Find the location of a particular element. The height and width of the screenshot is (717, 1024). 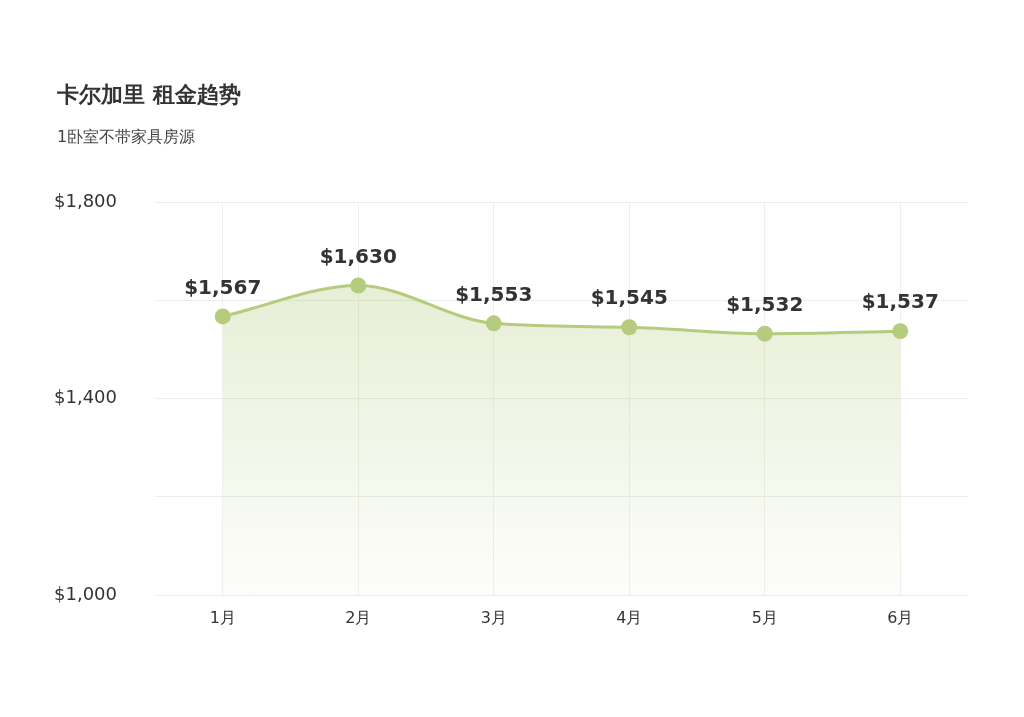

text: $1,532 is located at coordinates (765, 303).